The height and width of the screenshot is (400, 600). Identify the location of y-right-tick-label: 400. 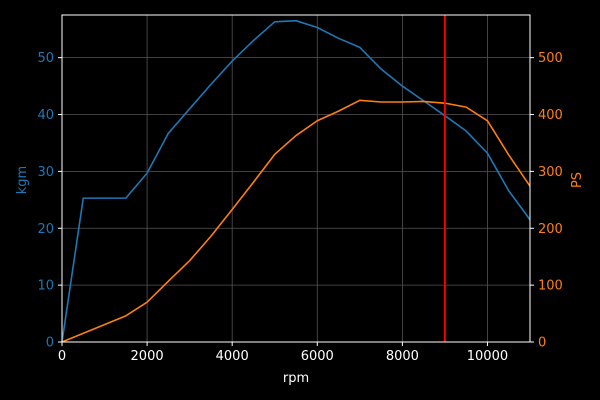
(550, 115).